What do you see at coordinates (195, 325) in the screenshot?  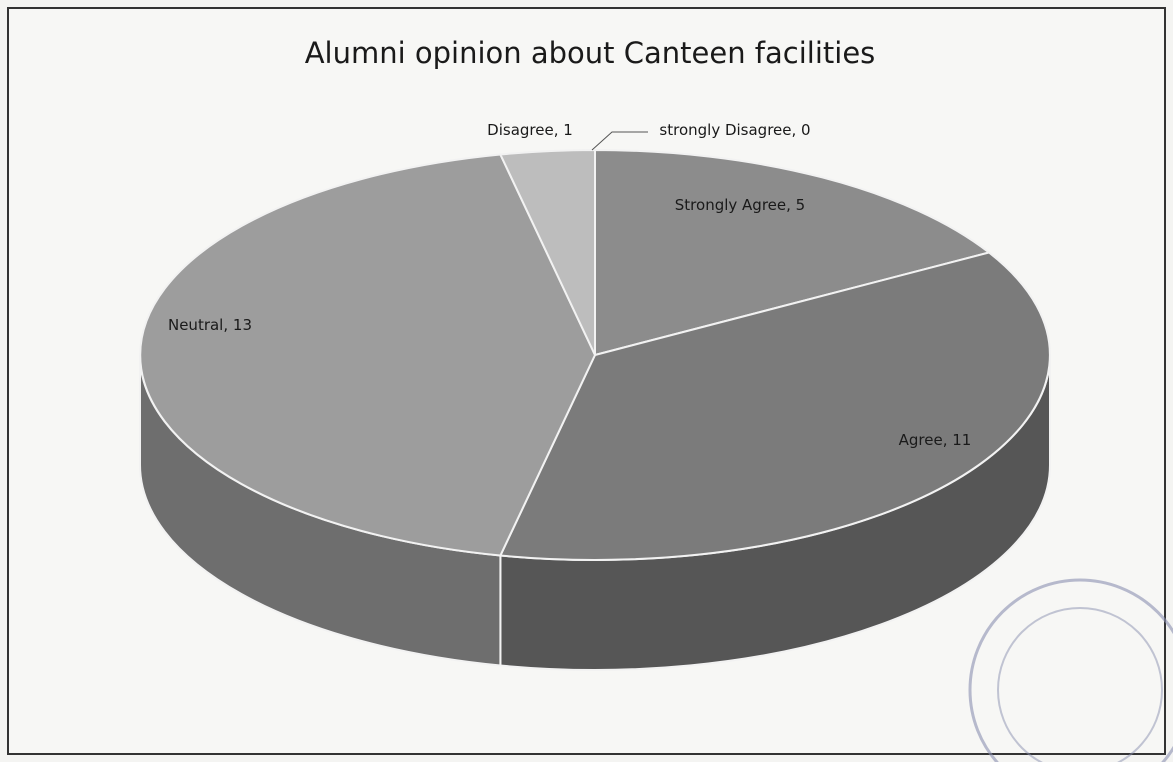 I see `category-label: Neutral` at bounding box center [195, 325].